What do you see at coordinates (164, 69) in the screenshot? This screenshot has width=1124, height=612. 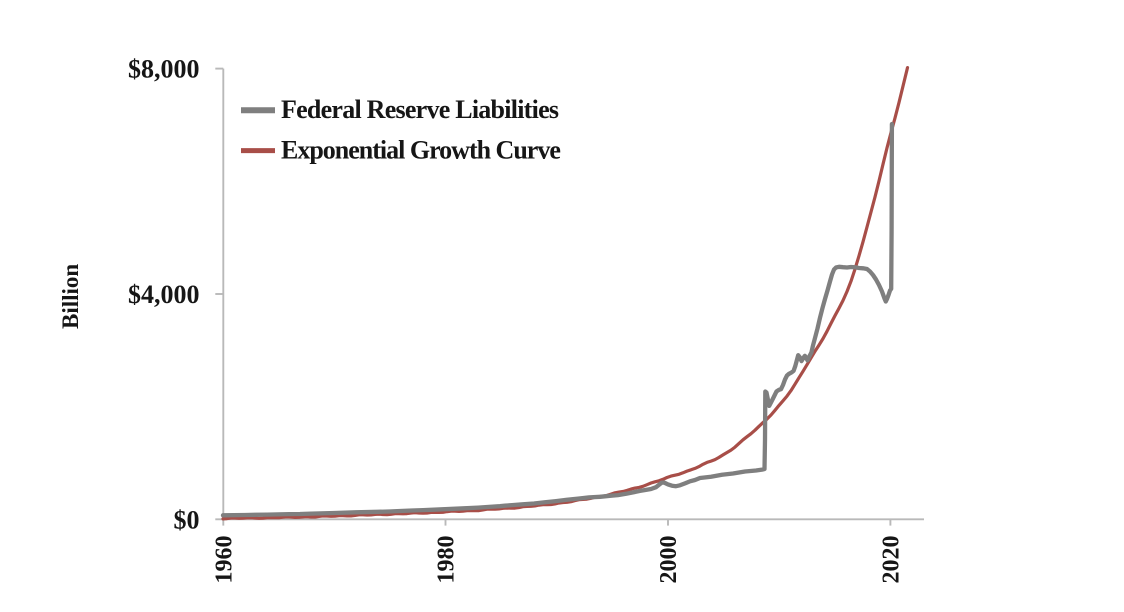 I see `svg-text: $8,000` at bounding box center [164, 69].